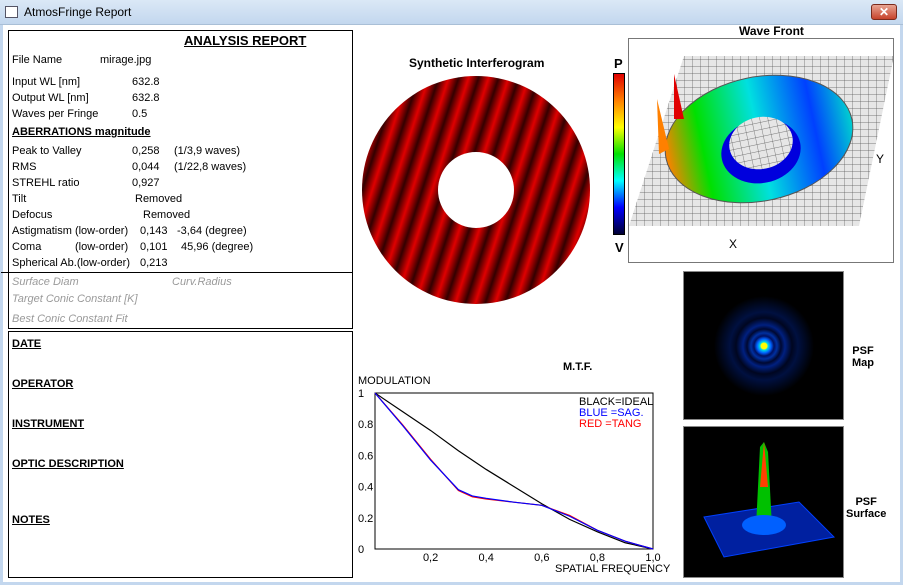 This screenshot has width=903, height=585. I want to click on interferogram, so click(476, 190).